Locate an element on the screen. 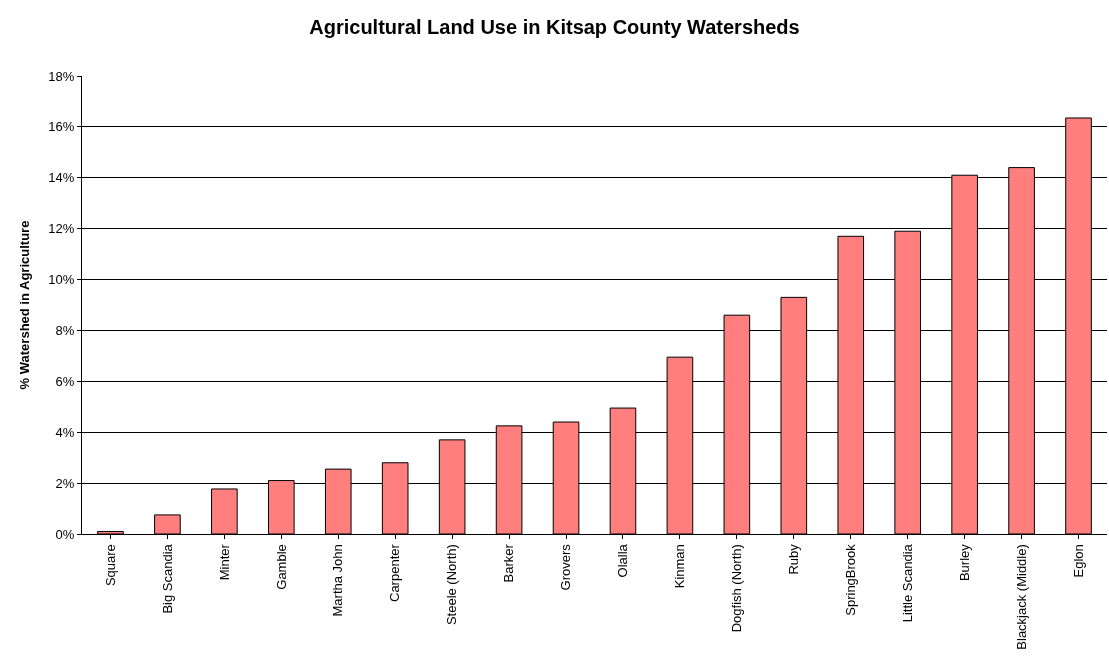 This screenshot has width=1109, height=669. x-tick-label: Eglon is located at coordinates (1078, 561).